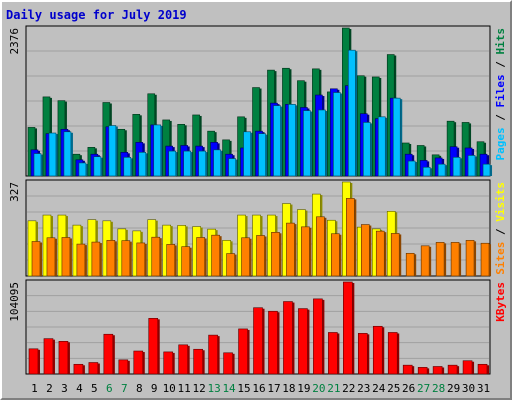 Image resolution: width=512 pixels, height=400 pixels. Describe the element at coordinates (79, 388) in the screenshot. I see `x-tick-label: 4` at that location.